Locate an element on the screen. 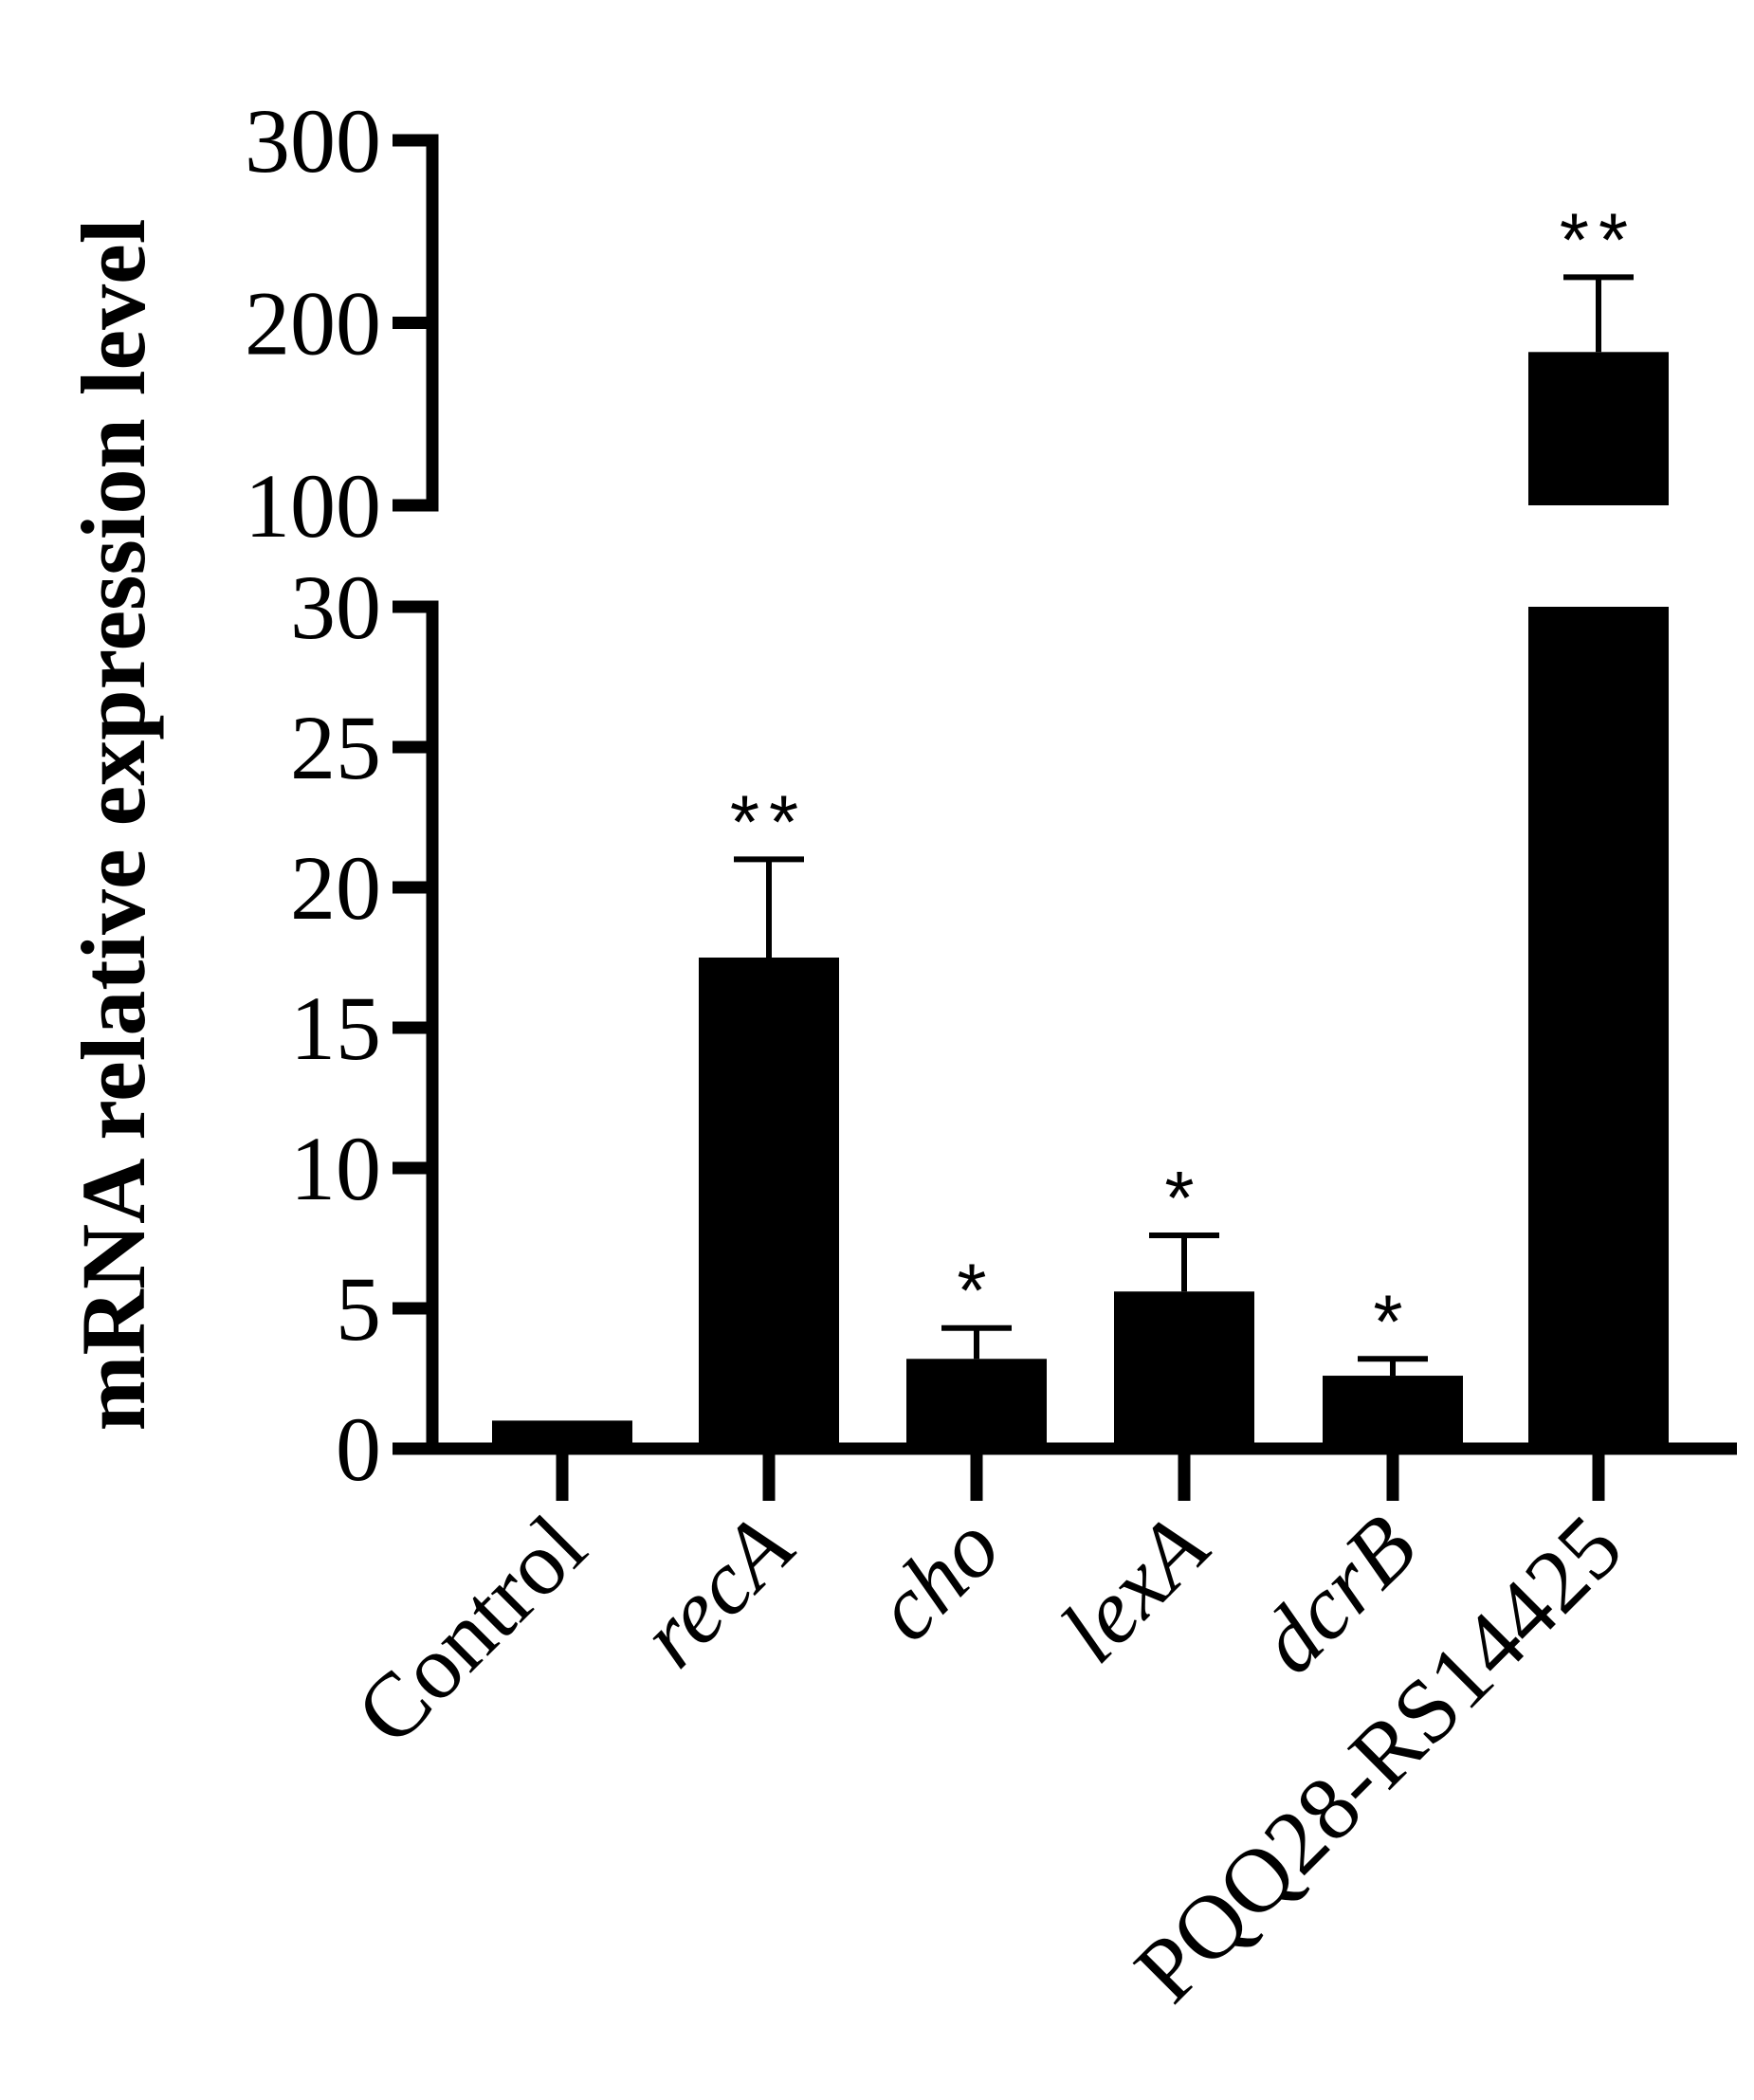 The width and height of the screenshot is (1754, 2100). bar-5-upper is located at coordinates (1598, 428).